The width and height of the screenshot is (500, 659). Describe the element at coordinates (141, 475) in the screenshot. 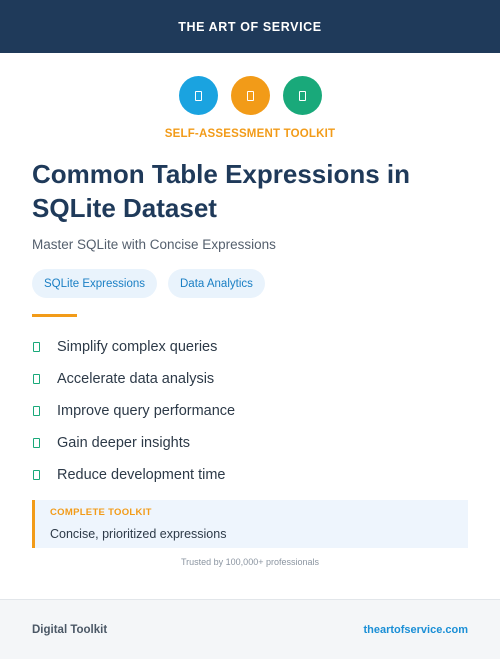

I see `benefit-text: Reduce development time` at that location.